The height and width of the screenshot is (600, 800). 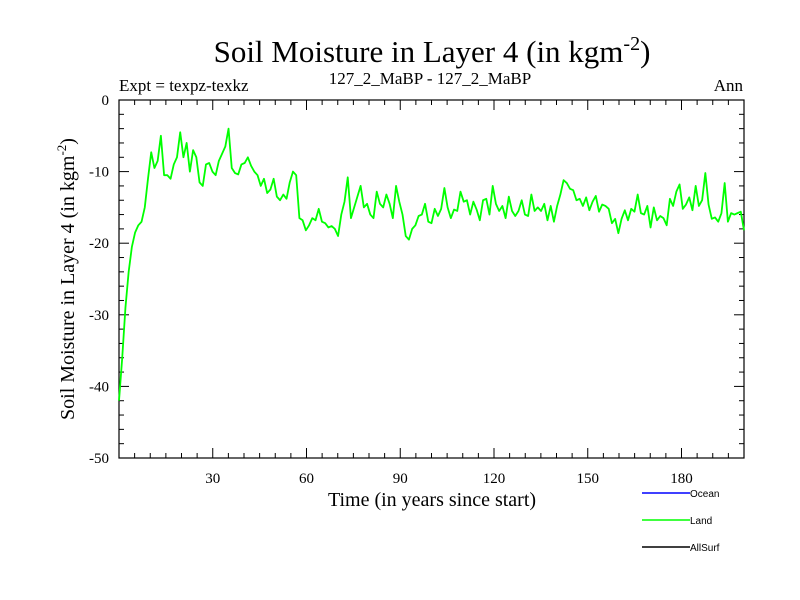 What do you see at coordinates (681, 479) in the screenshot?
I see `x-tick-label: 180` at bounding box center [681, 479].